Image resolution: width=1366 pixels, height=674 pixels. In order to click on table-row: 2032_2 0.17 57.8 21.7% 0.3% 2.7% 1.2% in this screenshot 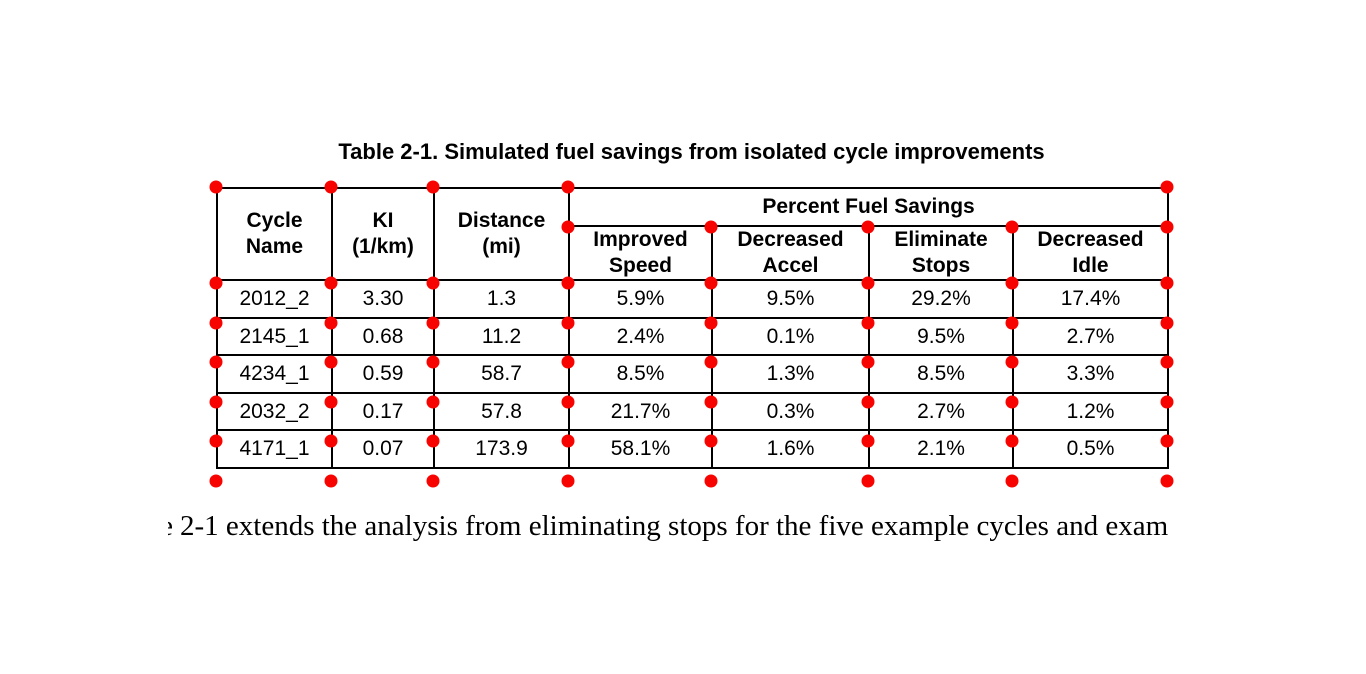, I will do `click(693, 411)`.